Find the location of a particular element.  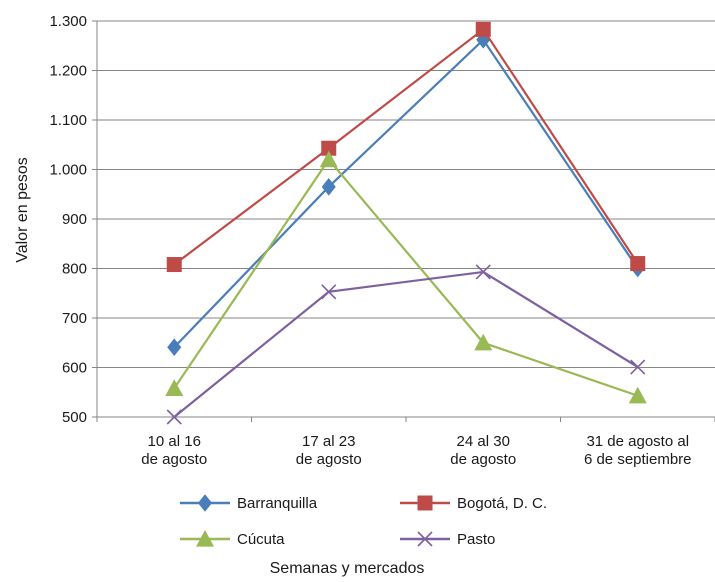

y-tick-label: 1.000 is located at coordinates (68, 170).